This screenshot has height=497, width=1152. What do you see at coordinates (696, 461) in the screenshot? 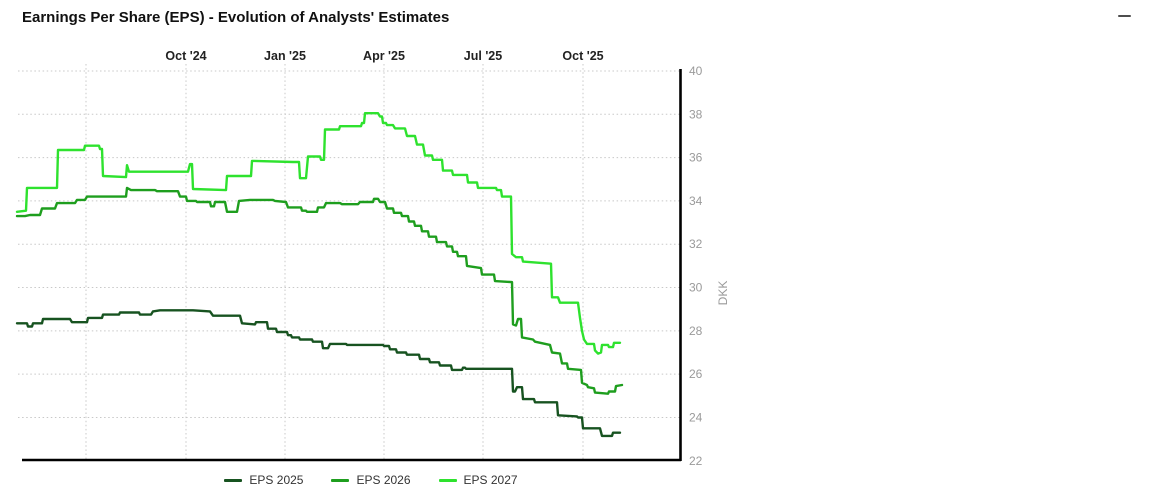
I see `y-tick-label: 22` at bounding box center [696, 461].